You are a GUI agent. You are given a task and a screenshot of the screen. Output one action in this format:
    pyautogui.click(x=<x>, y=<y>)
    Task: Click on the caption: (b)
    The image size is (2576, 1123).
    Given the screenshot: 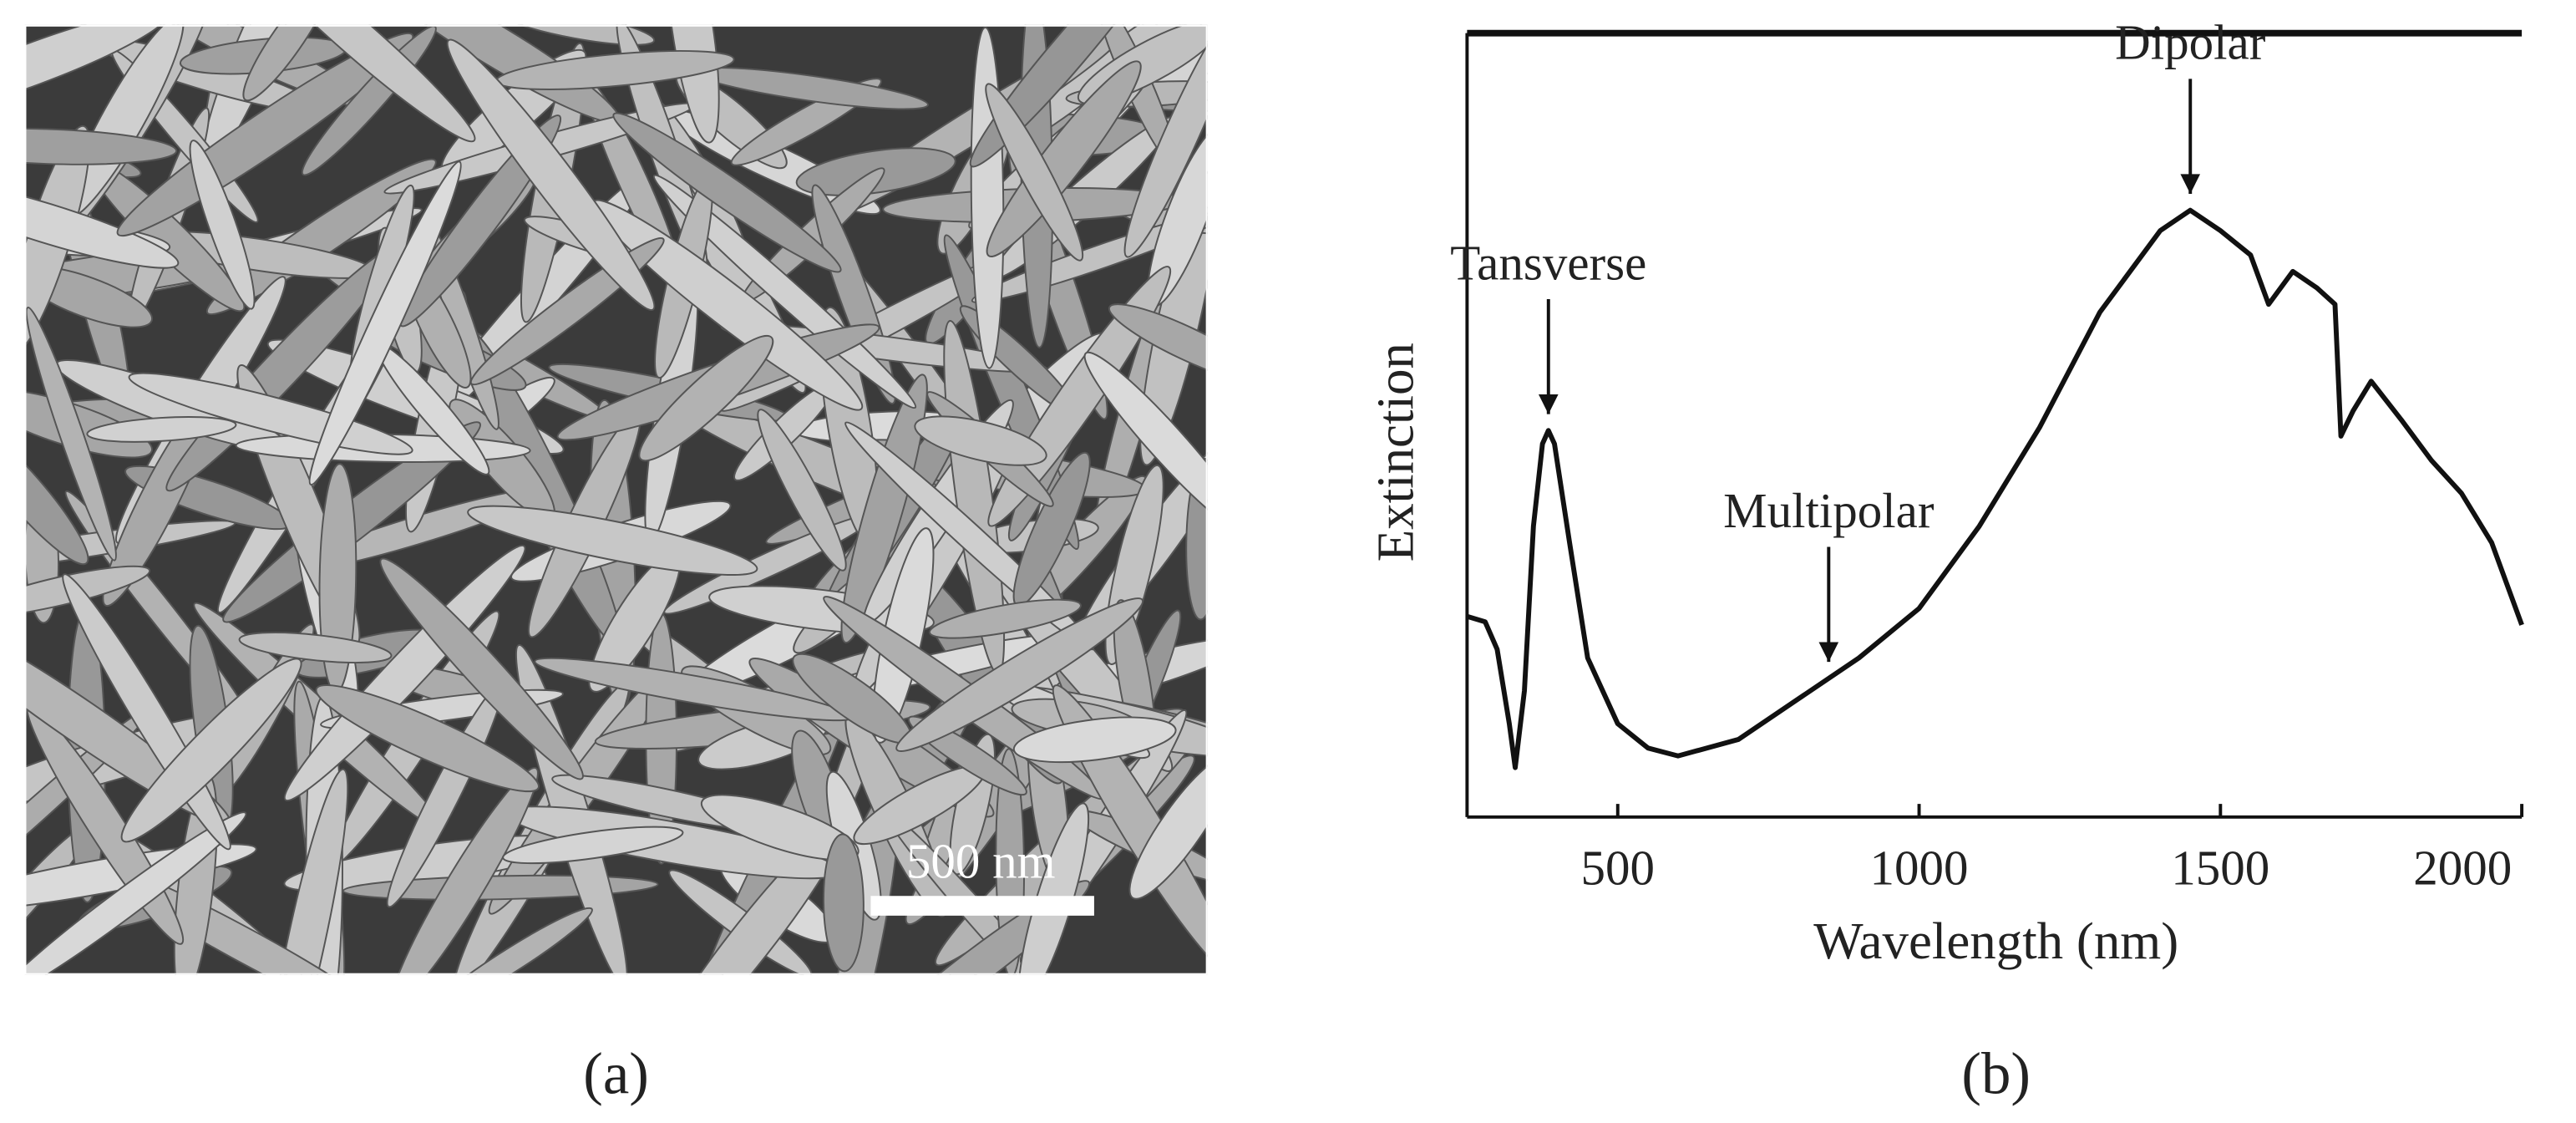 What is the action you would take?
    pyautogui.click(x=1996, y=1073)
    